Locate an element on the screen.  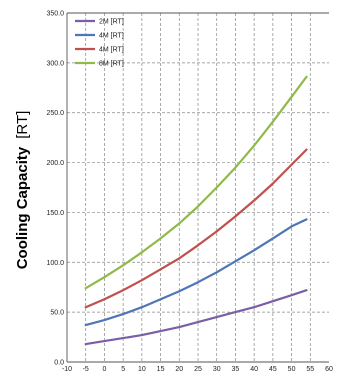
x-tick-label: -5 is located at coordinates (86, 369).